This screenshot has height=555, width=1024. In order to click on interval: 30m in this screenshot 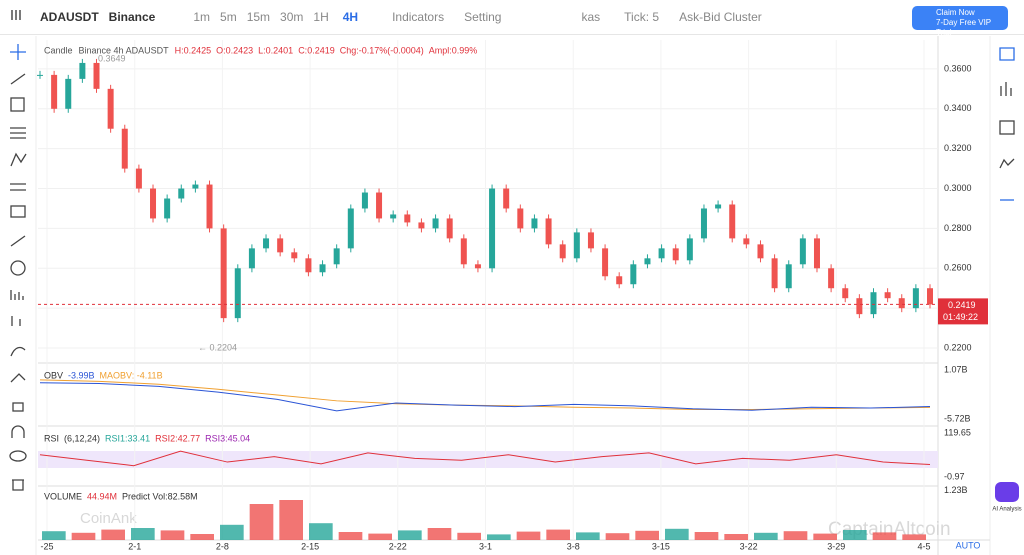, I will do `click(292, 17)`.